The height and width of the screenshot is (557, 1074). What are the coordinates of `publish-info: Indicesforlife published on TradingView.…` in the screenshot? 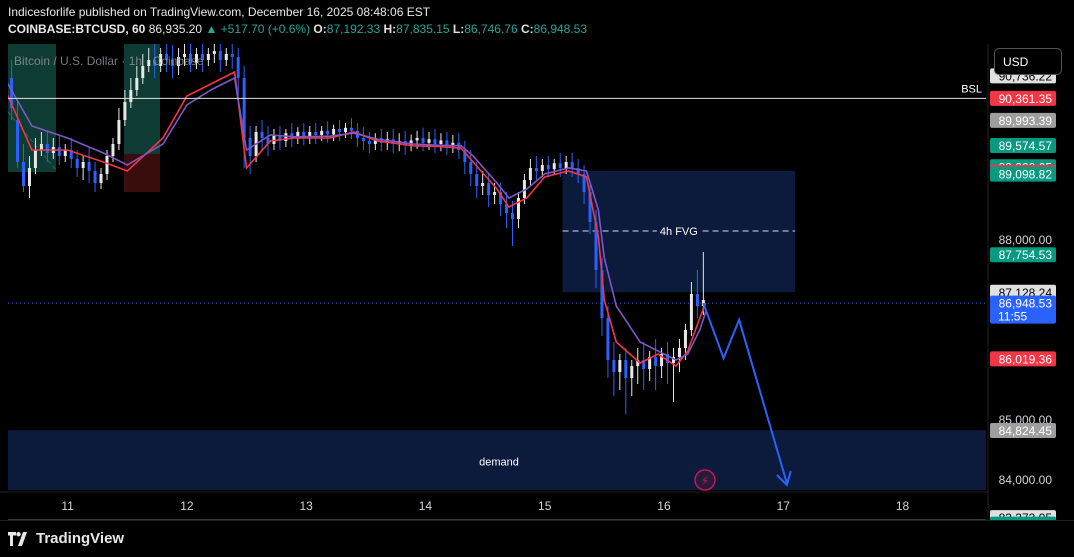 It's located at (219, 12).